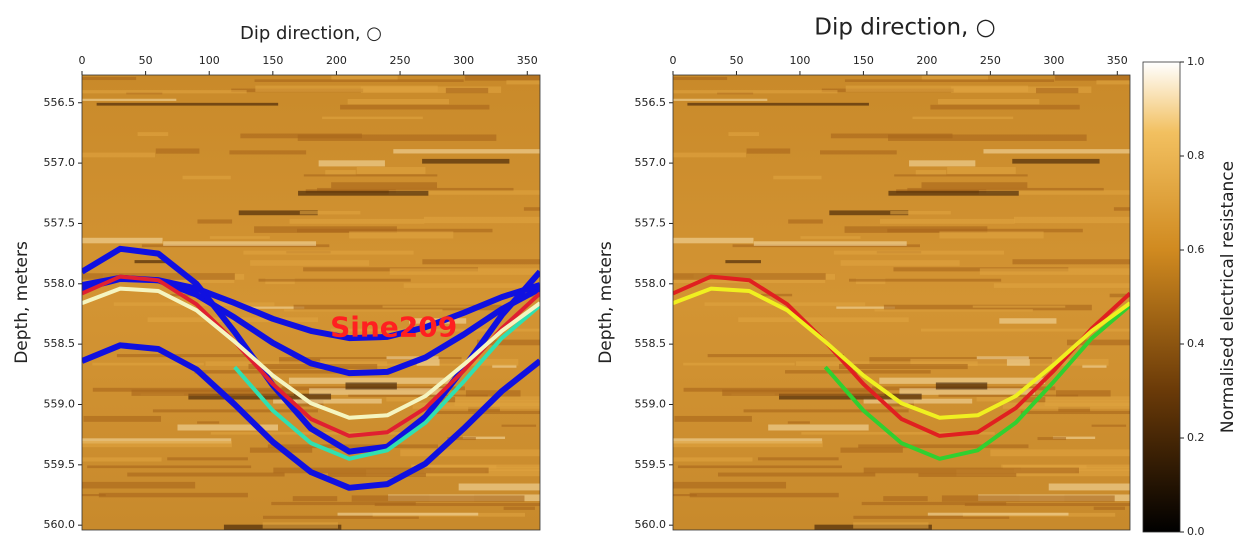  I want to click on y-axis-label: Depth, meters, so click(606, 302).